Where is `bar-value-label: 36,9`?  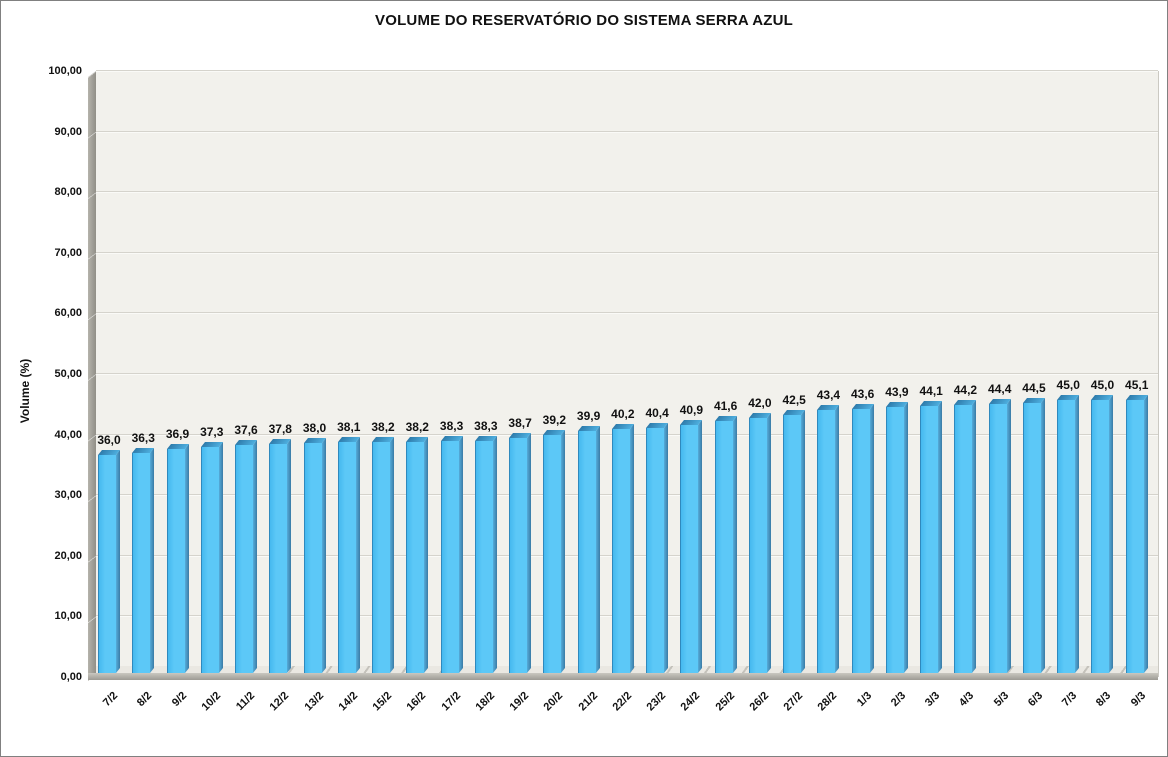
bar-value-label: 36,9 is located at coordinates (177, 434).